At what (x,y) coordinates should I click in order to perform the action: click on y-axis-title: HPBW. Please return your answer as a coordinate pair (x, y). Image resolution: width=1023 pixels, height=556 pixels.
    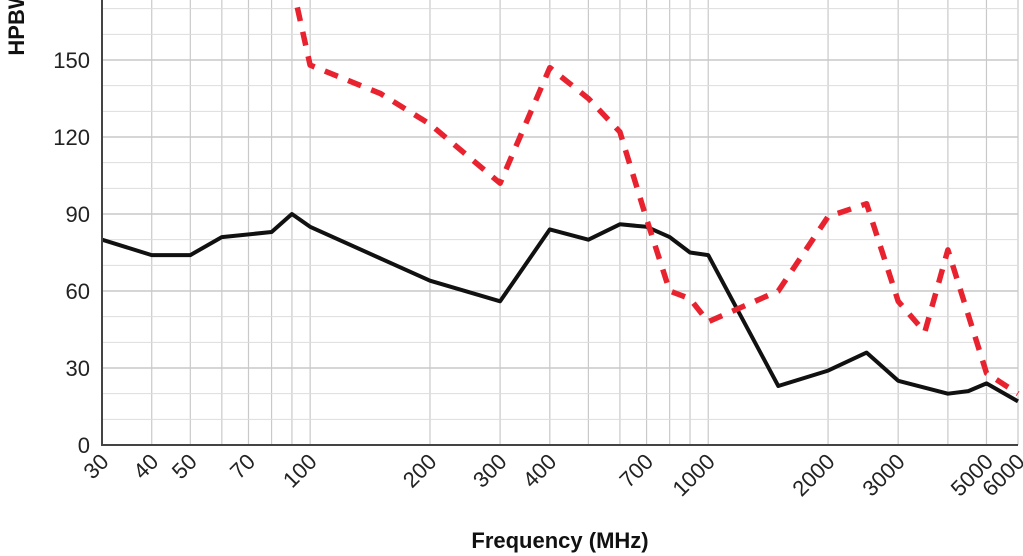
    Looking at the image, I should click on (16, 28).